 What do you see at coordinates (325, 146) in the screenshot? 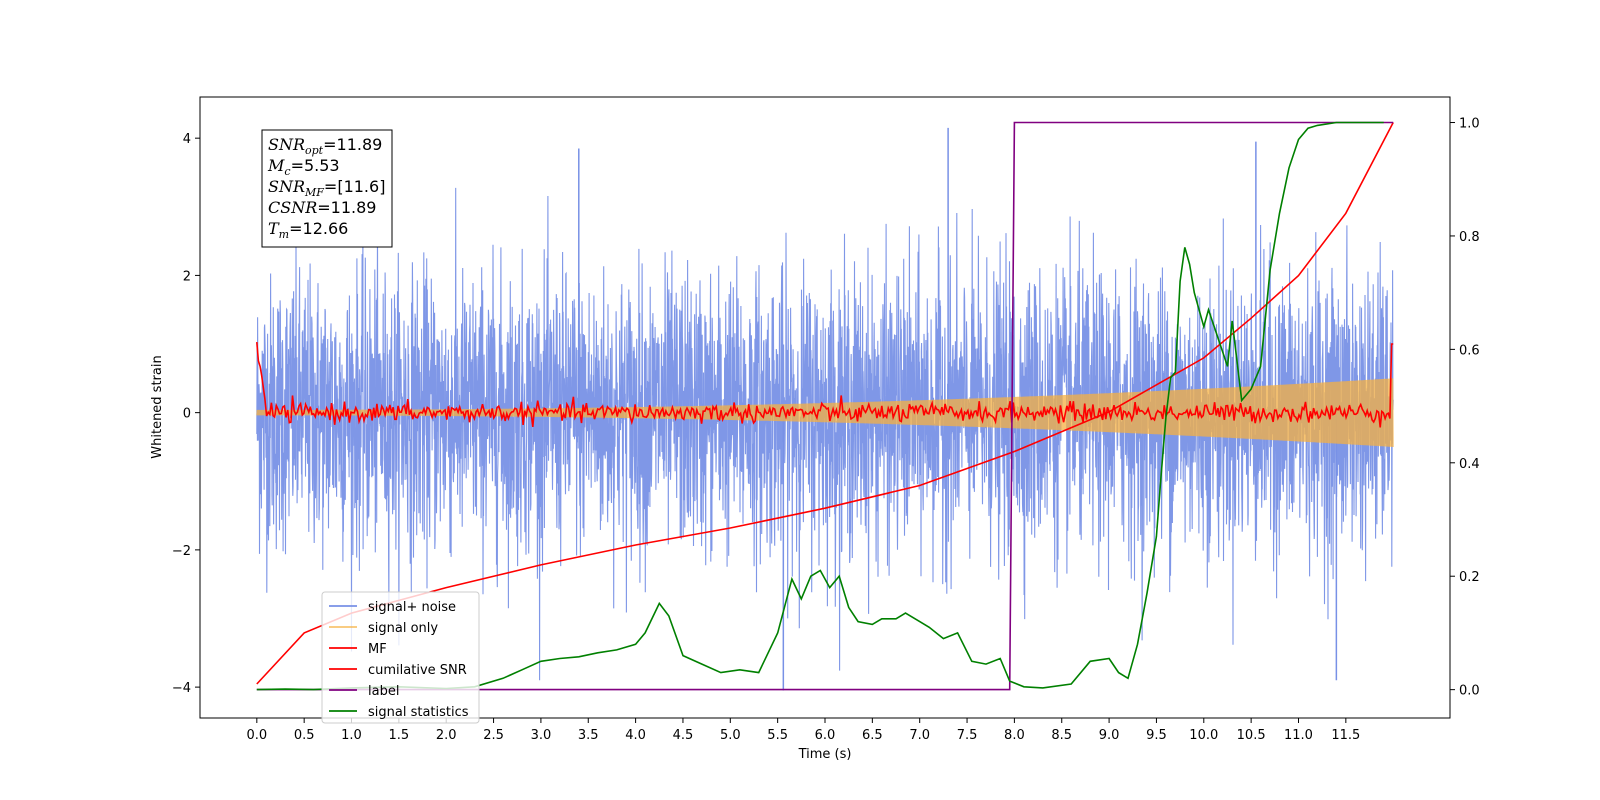
I see `annotation-line: SNRopt=11.89` at bounding box center [325, 146].